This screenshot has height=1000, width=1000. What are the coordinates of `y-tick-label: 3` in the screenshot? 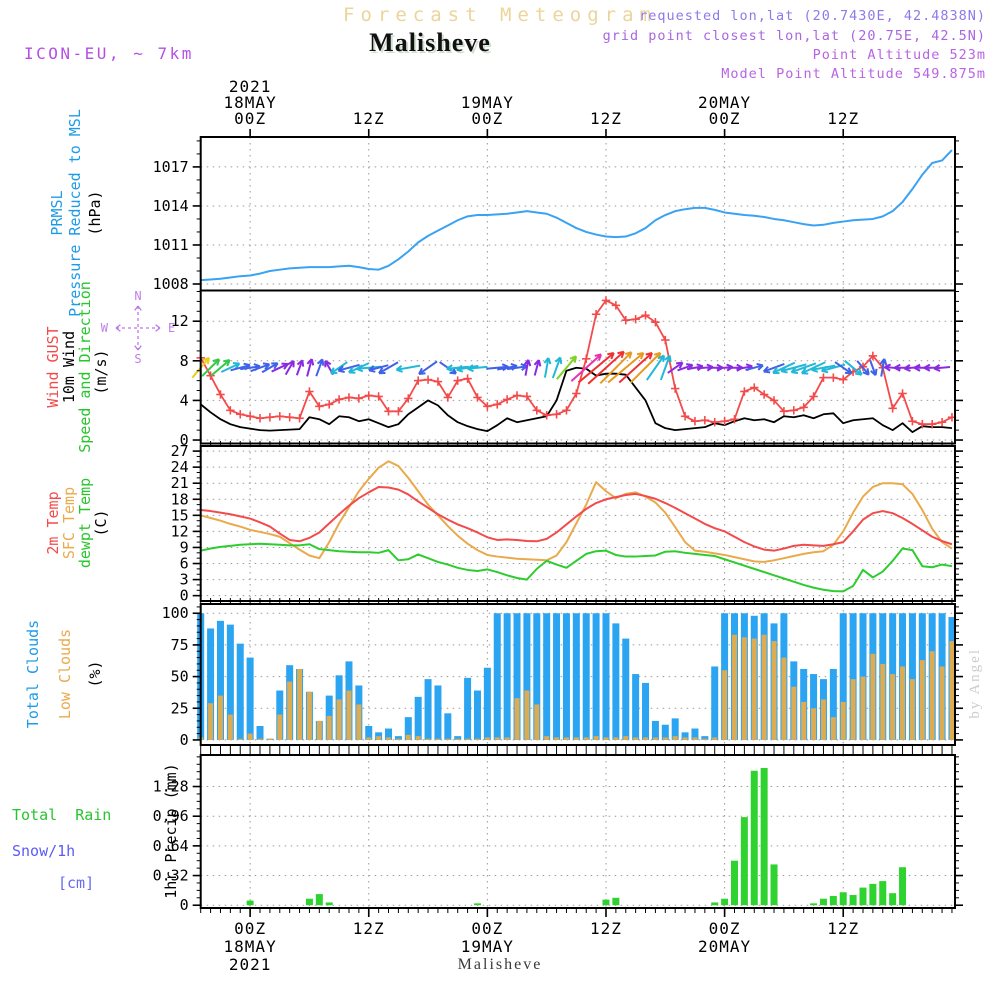 It's located at (184, 580).